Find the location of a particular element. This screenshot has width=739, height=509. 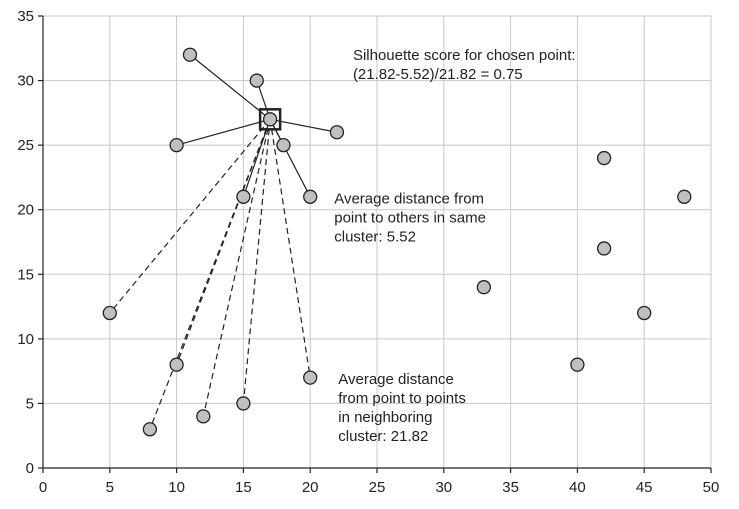

annotation-line: (21.82-5.52)/21.82 = 0.75 is located at coordinates (438, 74).